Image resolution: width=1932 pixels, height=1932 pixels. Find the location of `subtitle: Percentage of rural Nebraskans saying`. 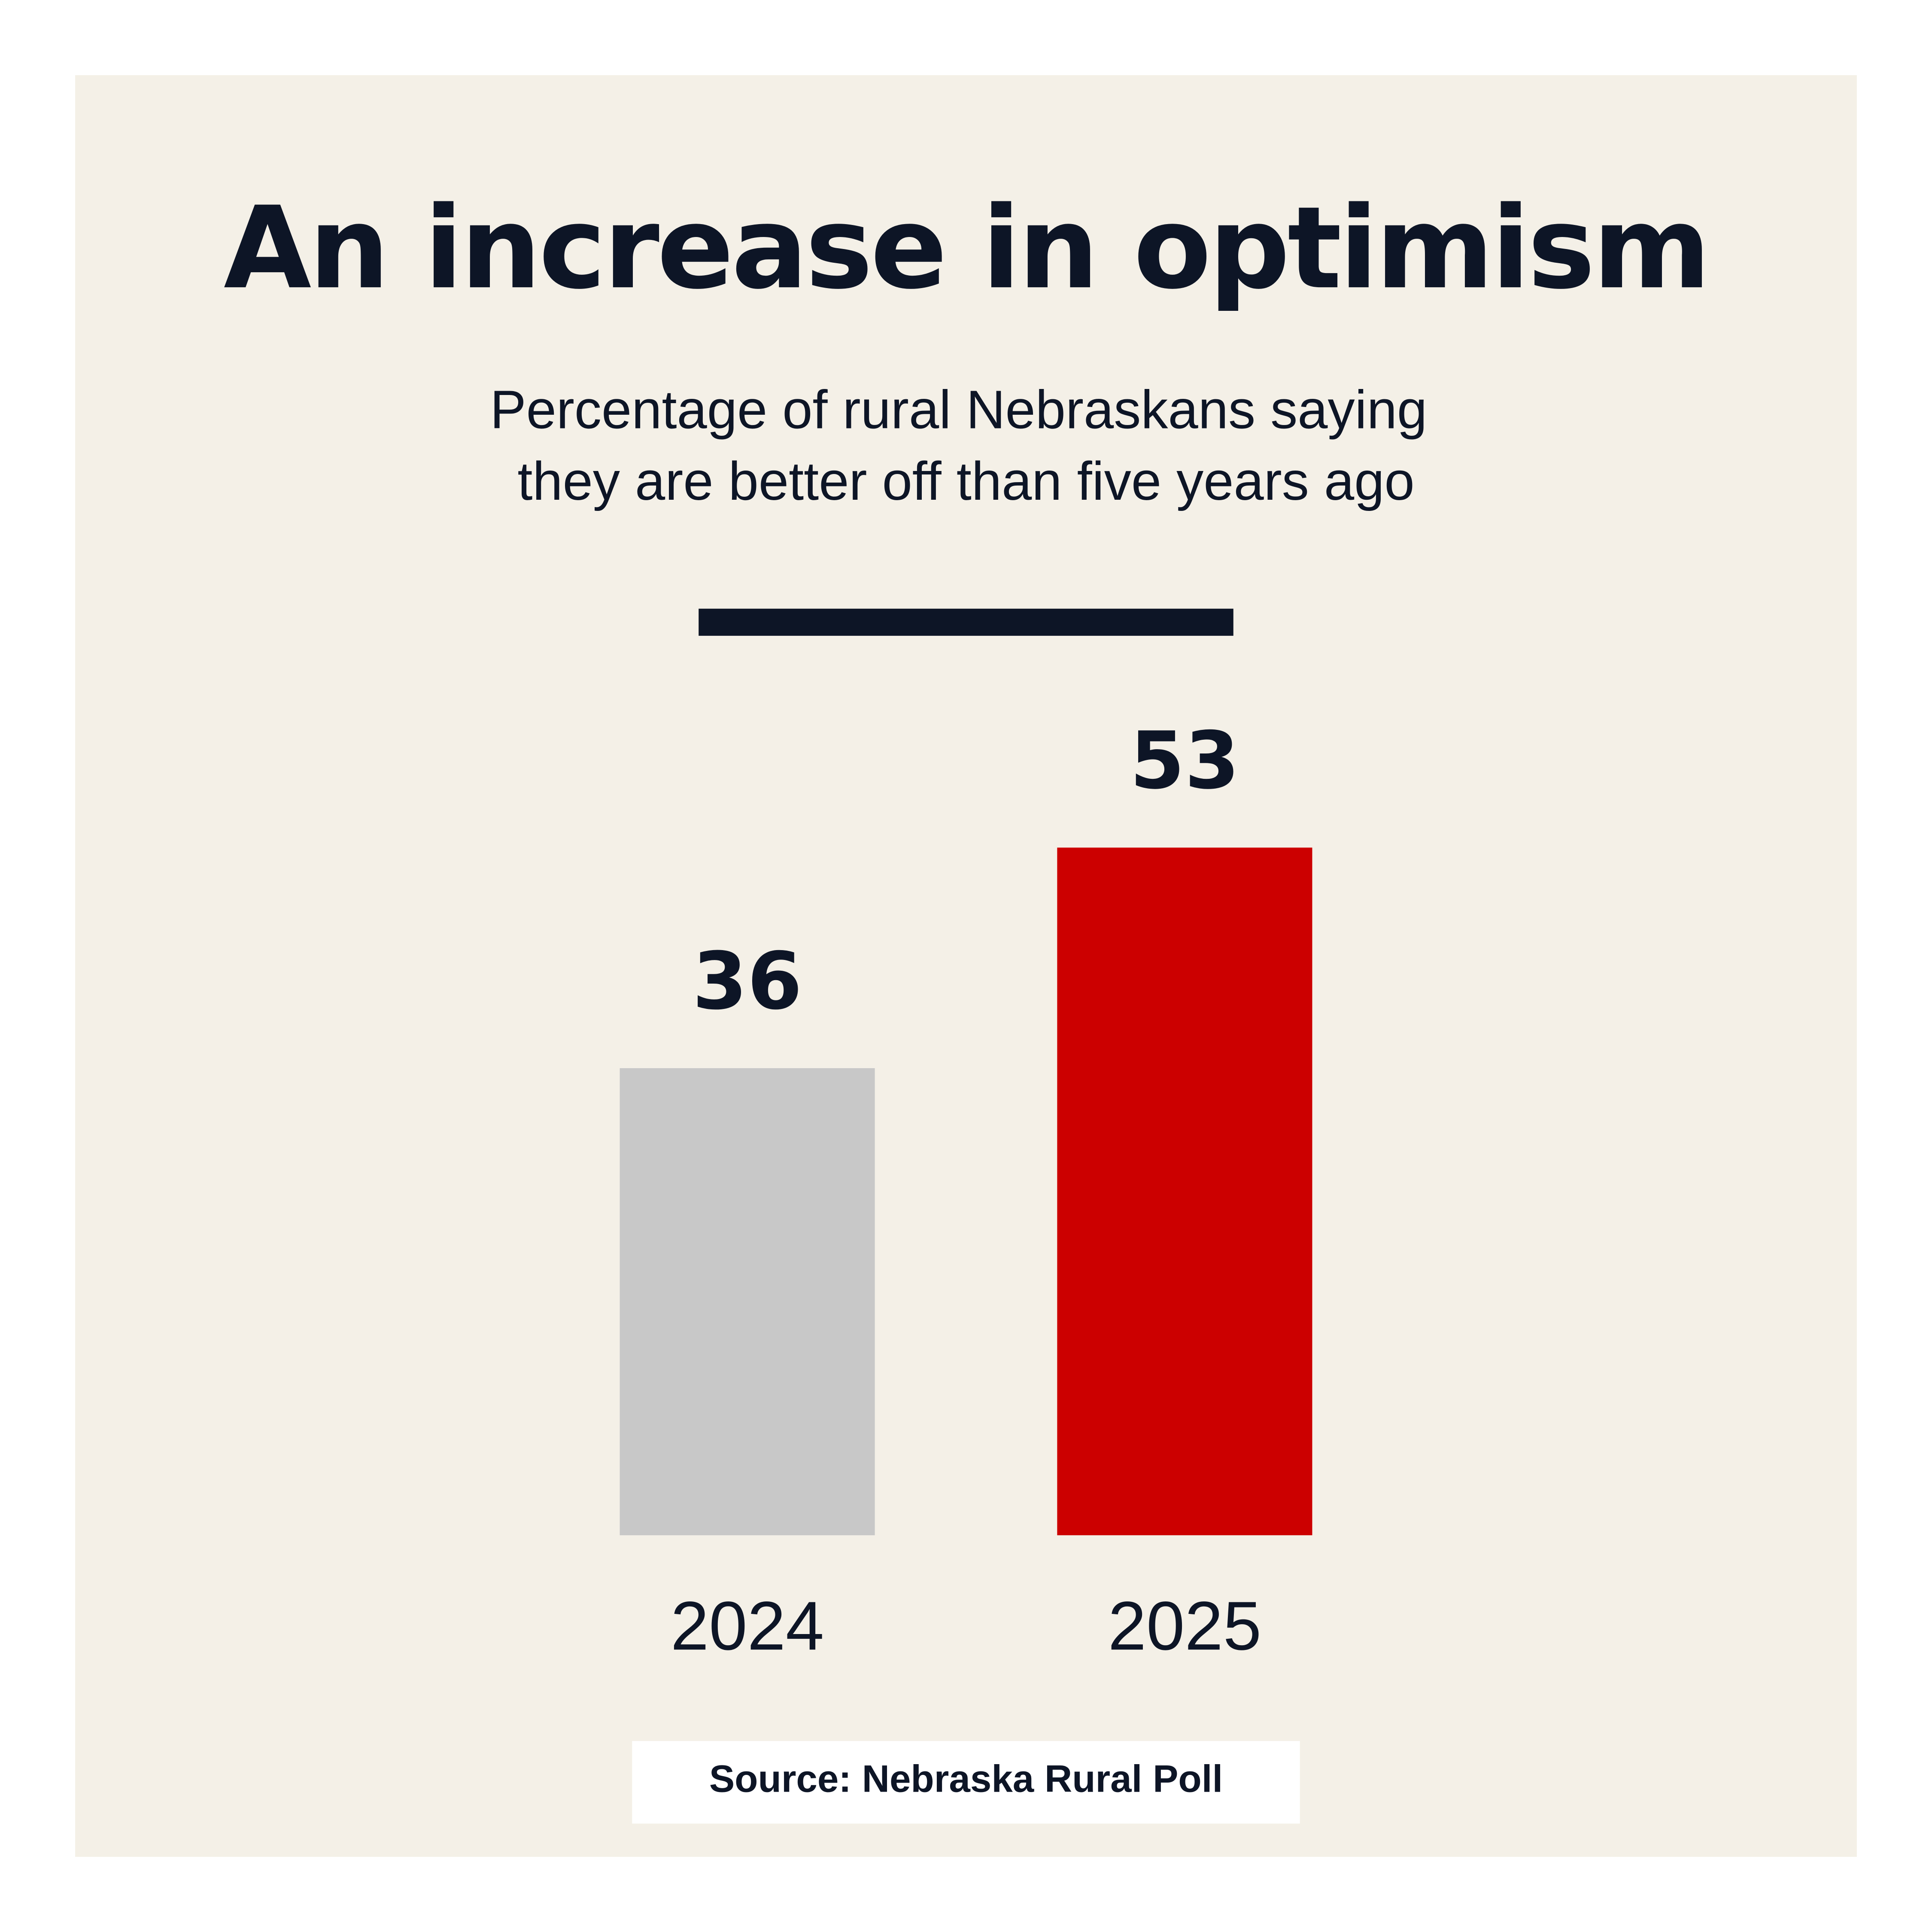

subtitle: Percentage of rural Nebraskans saying is located at coordinates (958, 410).